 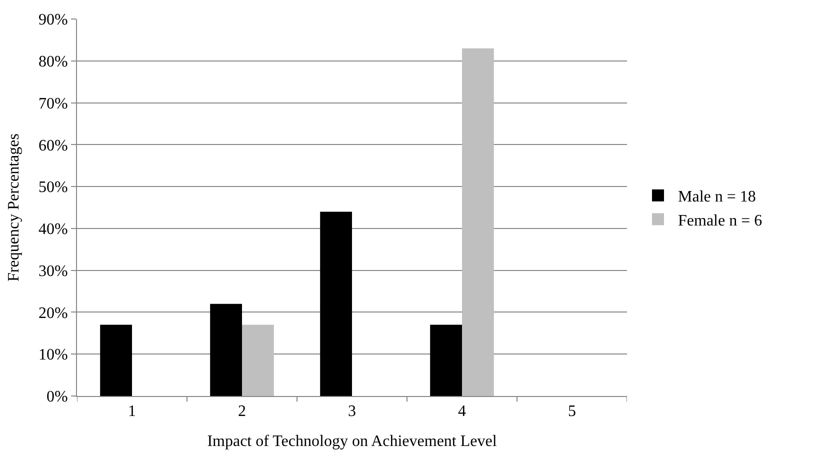 I want to click on y-tick-label: 50%, so click(x=53, y=187).